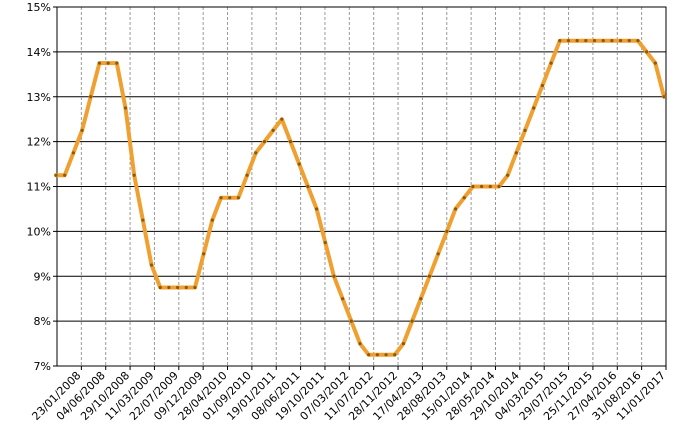  Describe the element at coordinates (39, 231) in the screenshot. I see `y-tick-label: 10%` at that location.